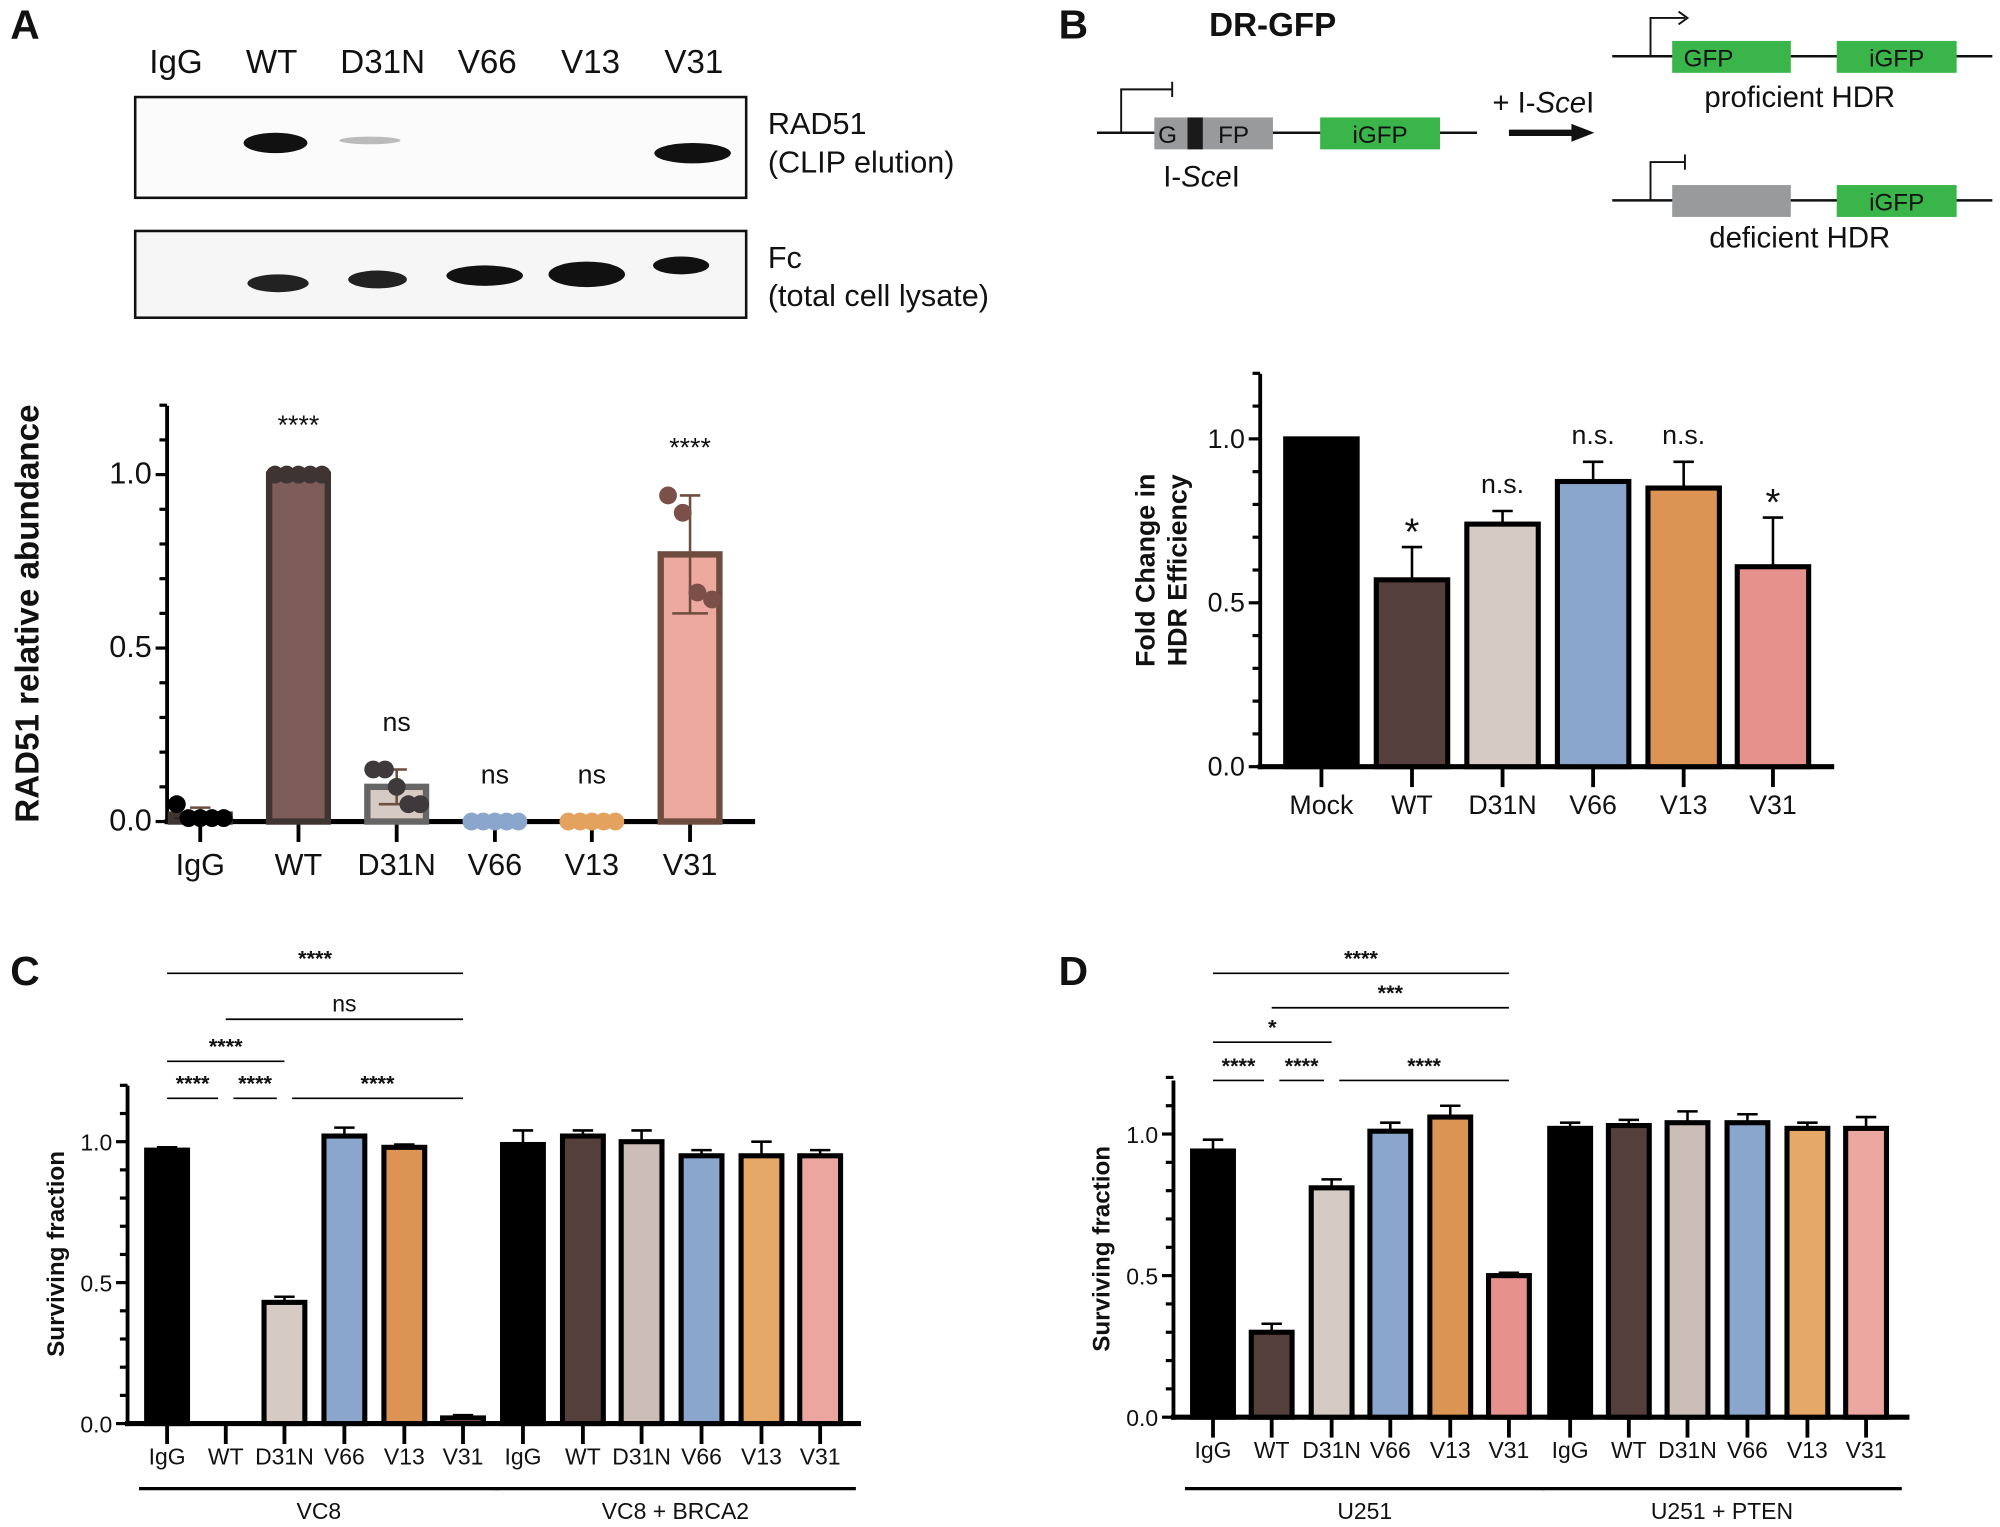 This screenshot has width=2000, height=1527. I want to click on comparison-label: *, so click(1272, 1027).